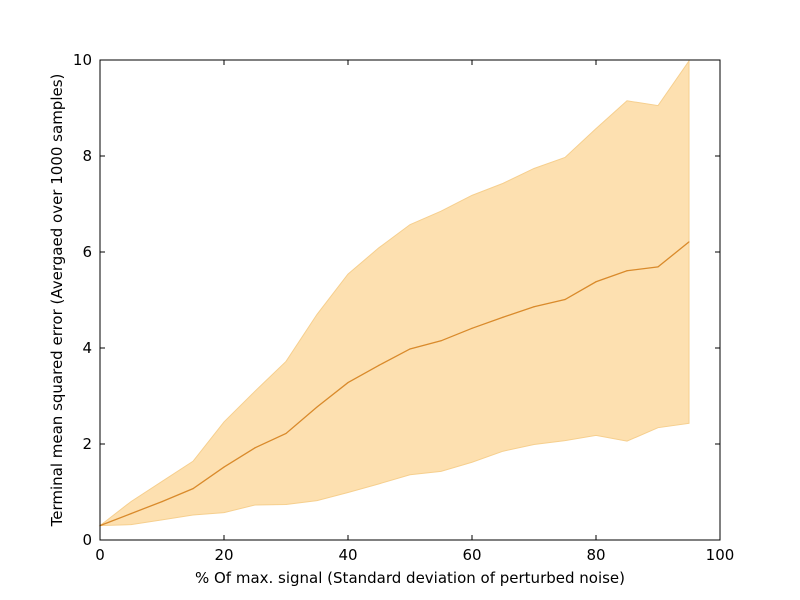 This screenshot has height=600, width=800. What do you see at coordinates (87, 156) in the screenshot?
I see `y-tick-label: 8` at bounding box center [87, 156].